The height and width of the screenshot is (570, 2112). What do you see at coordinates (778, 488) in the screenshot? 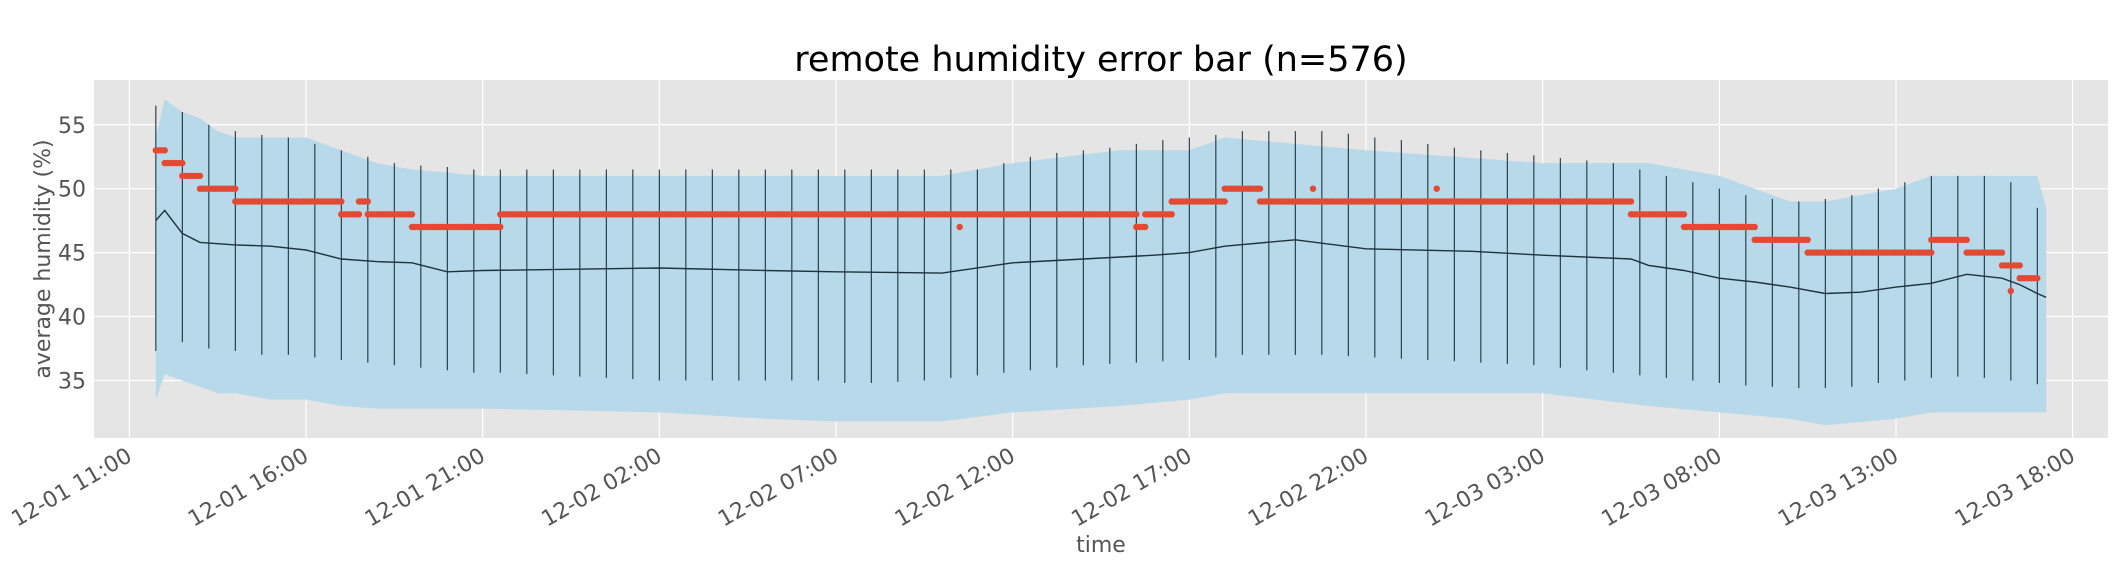
I see `x-tick-label: 12-02 07:00` at bounding box center [778, 488].